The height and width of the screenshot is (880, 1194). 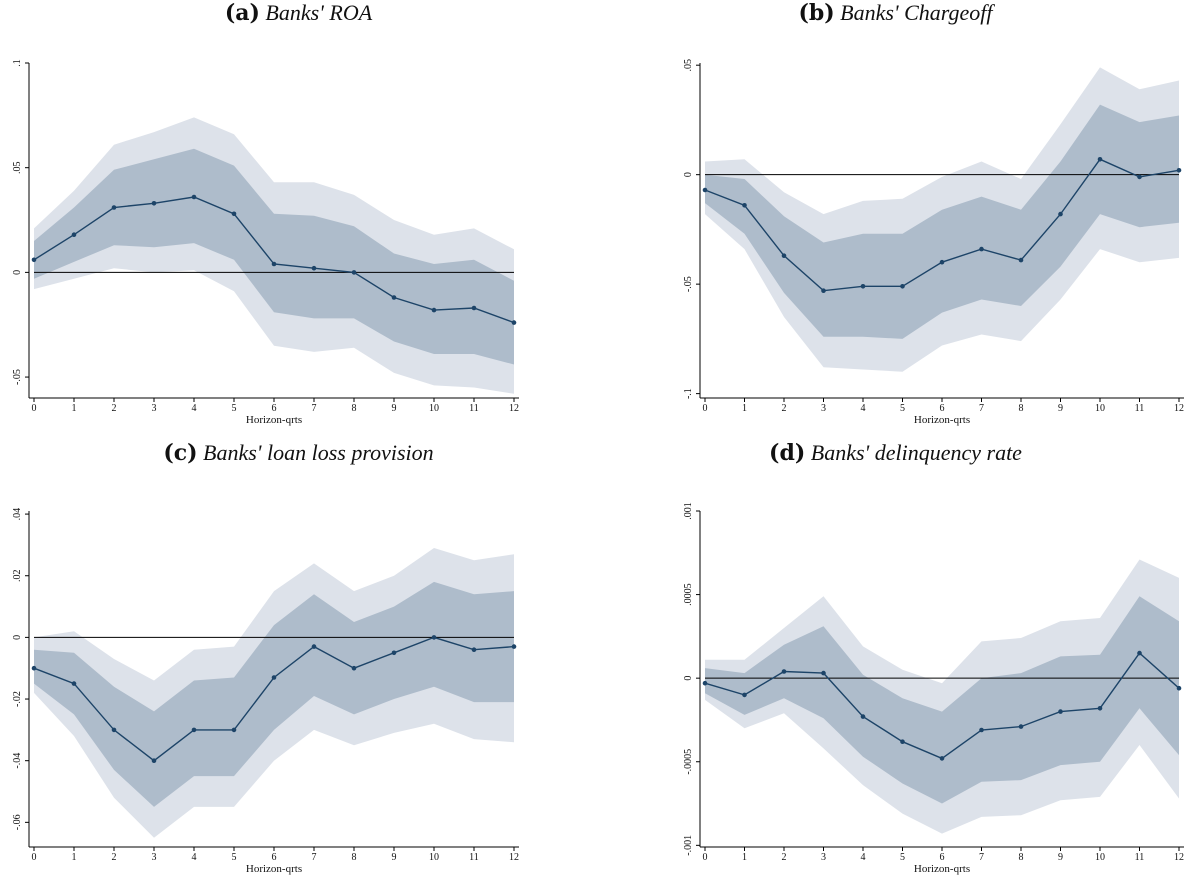 I want to click on y-tick-label: .02, so click(x=17, y=575).